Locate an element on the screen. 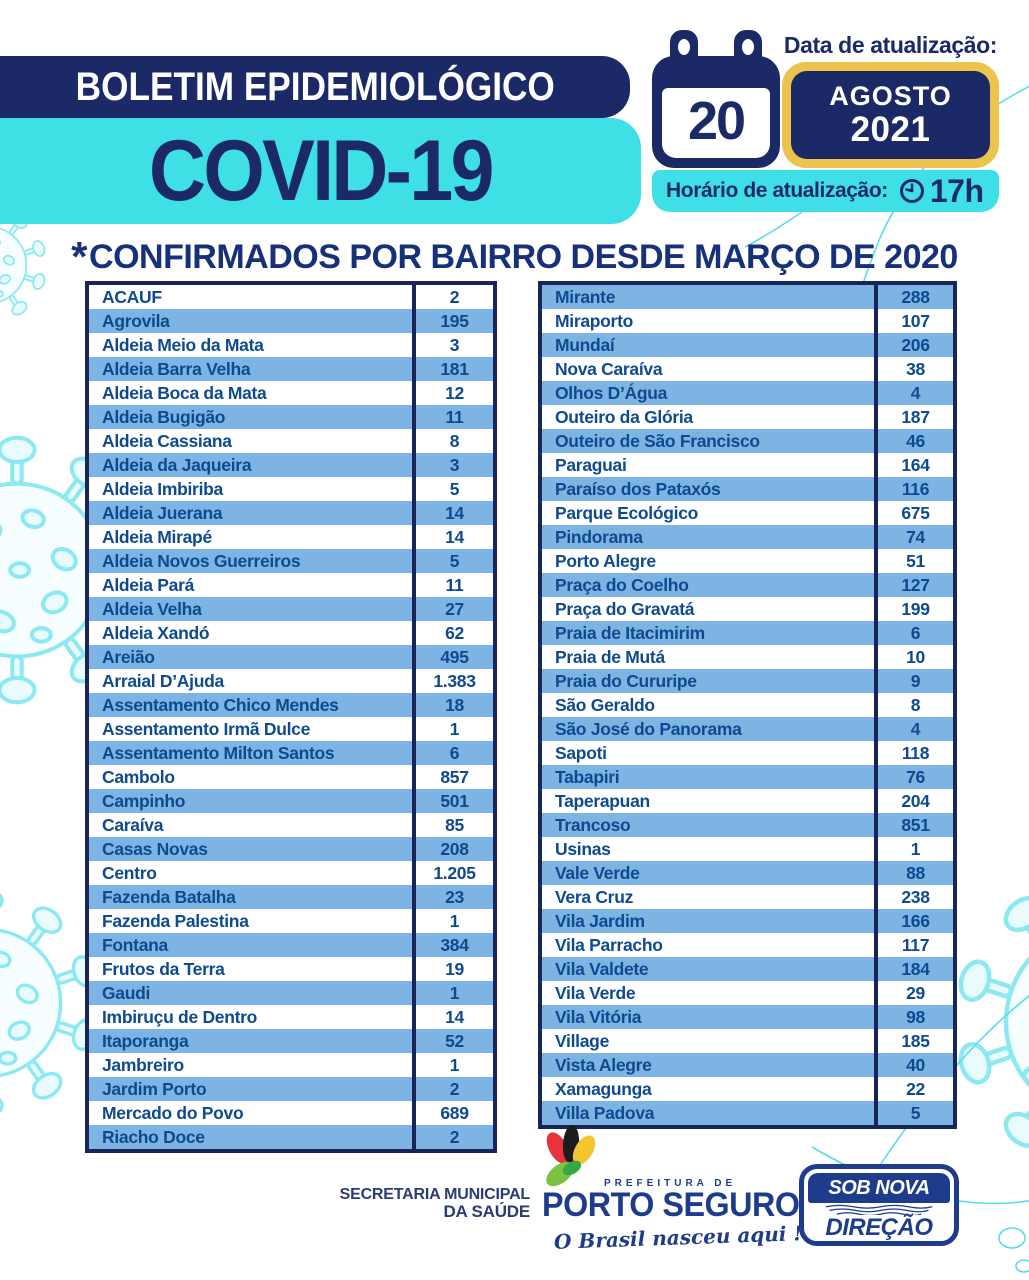  table-row: Praia de Mutá 10 is located at coordinates (747, 657).